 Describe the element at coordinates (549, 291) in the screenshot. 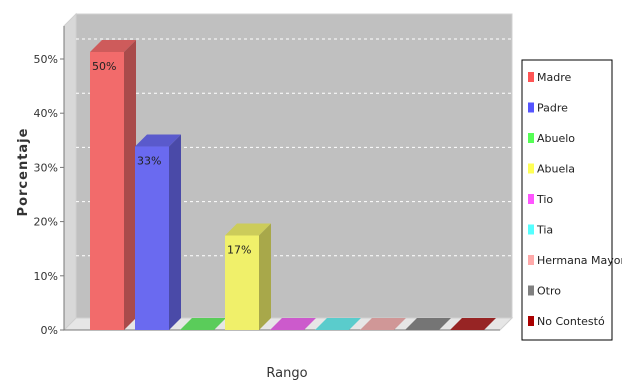

I see `legend-label: Otro` at that location.